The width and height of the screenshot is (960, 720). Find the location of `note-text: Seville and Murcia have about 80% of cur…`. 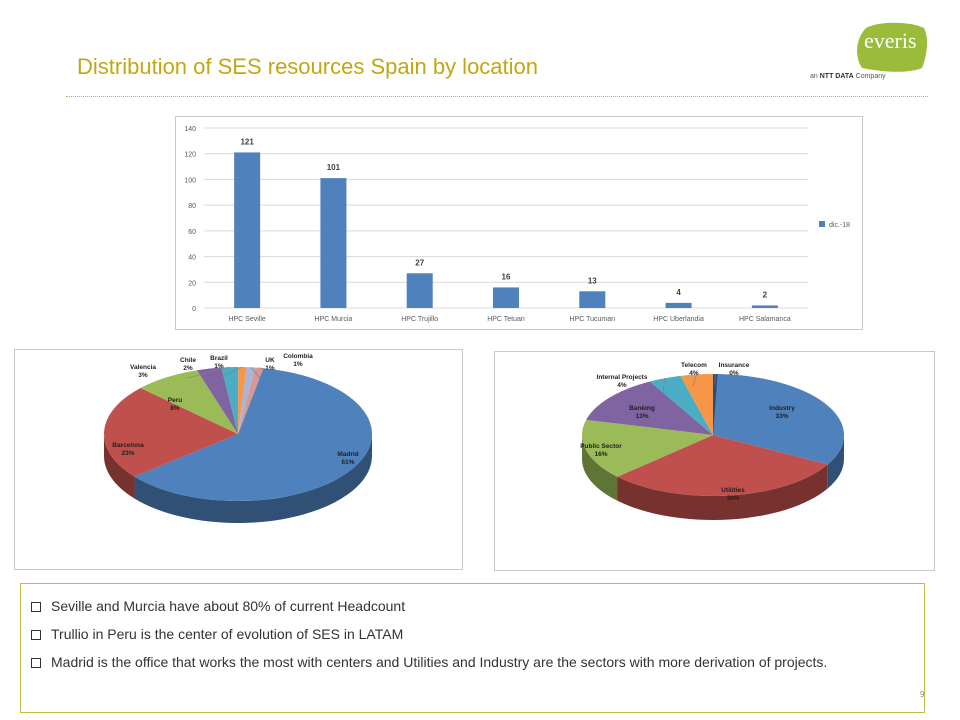

note-text: Seville and Murcia have about 80% of cur… is located at coordinates (228, 606).